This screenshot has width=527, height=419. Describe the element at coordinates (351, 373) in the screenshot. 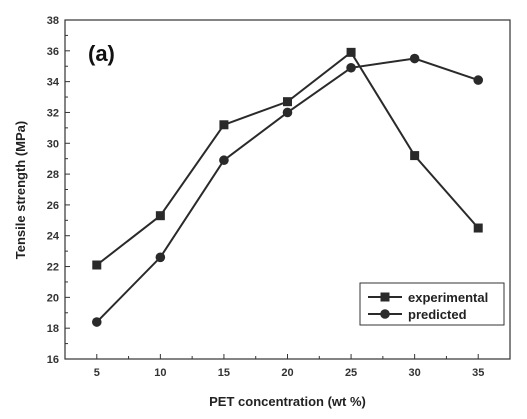

I see `x-tick-label-25: 25` at that location.